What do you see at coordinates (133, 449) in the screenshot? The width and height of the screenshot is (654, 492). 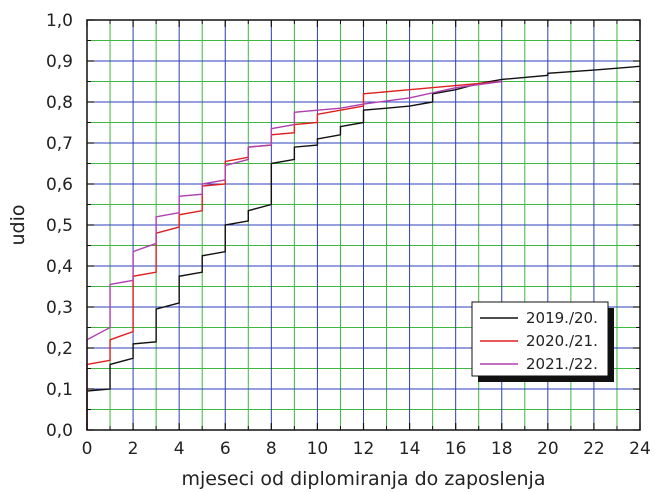 I see `x-tick-label: 2` at bounding box center [133, 449].